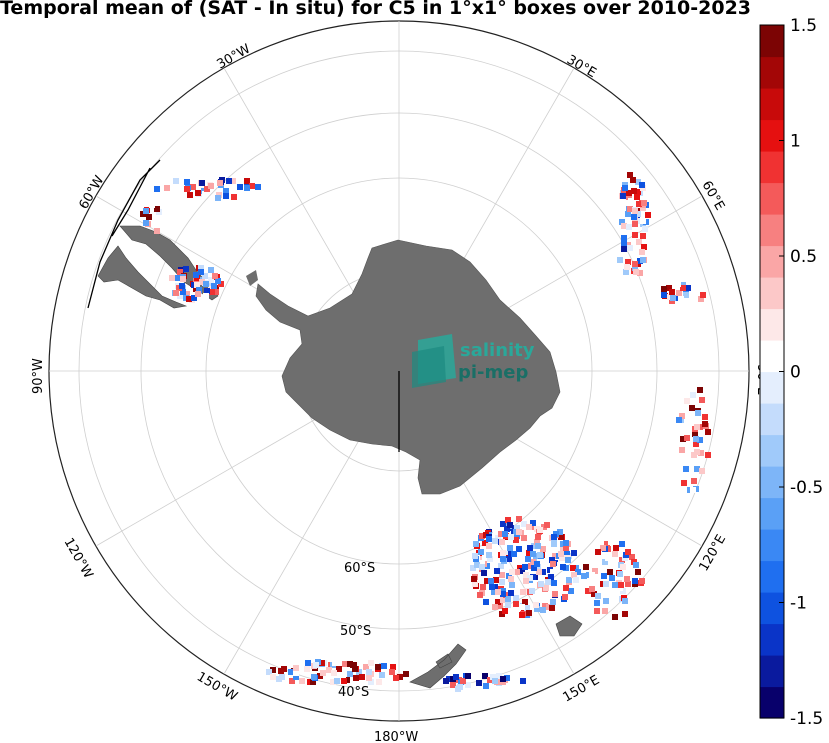  Describe the element at coordinates (158, 267) in the screenshot. I see `south-america-landmass` at that location.